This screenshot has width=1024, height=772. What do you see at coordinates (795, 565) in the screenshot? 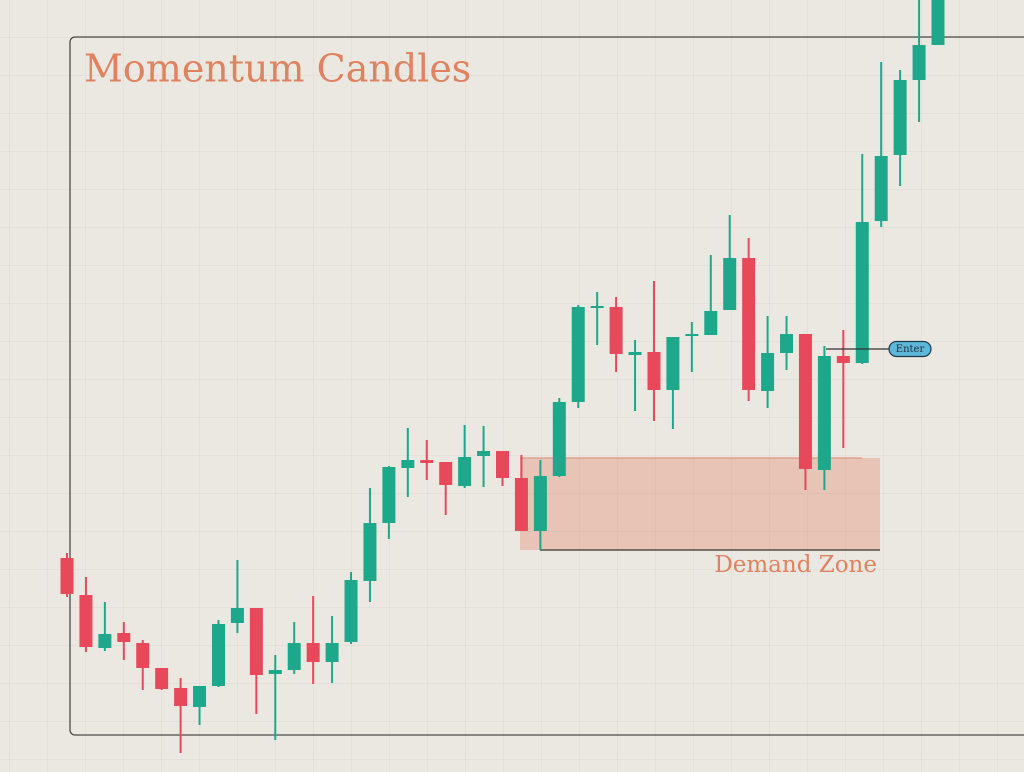
I see `demand-zone-label: Demand Zone` at bounding box center [795, 565].